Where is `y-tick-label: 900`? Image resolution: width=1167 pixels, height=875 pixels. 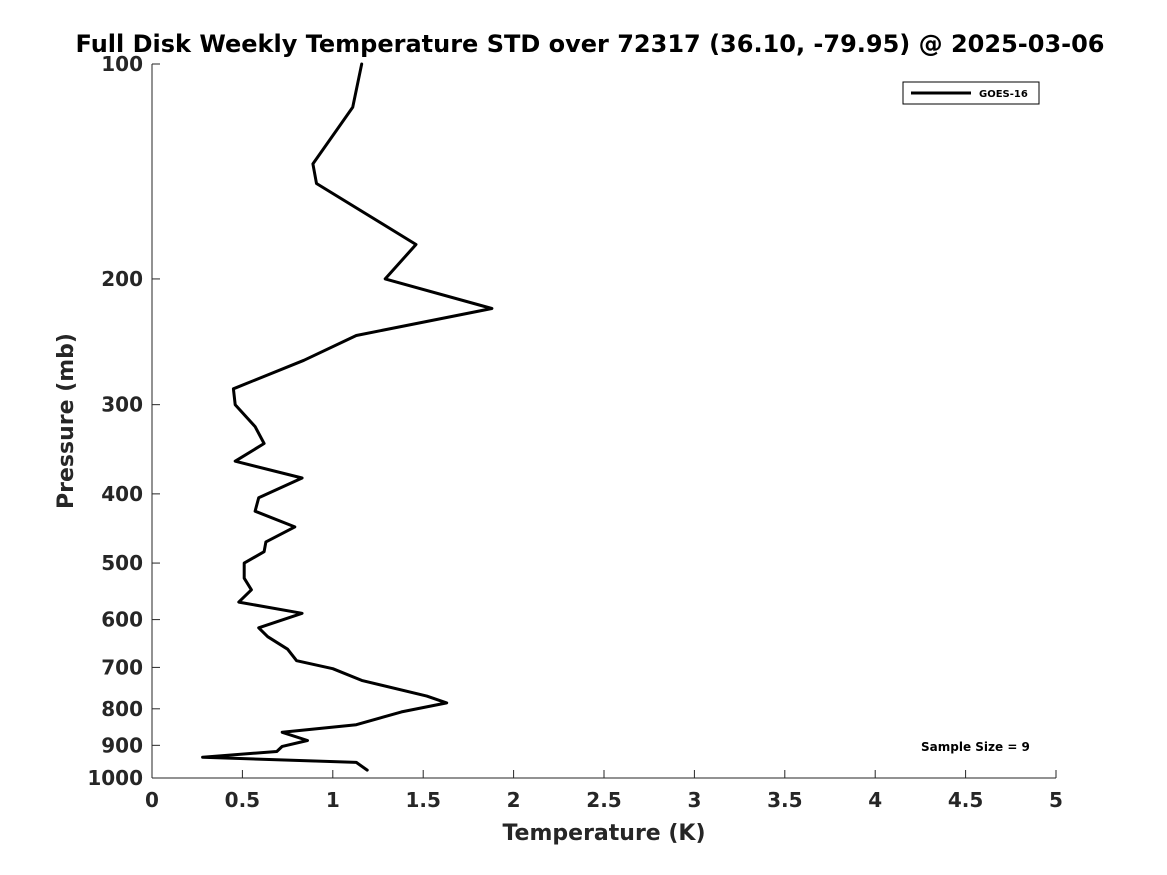 y-tick-label: 900 is located at coordinates (122, 745).